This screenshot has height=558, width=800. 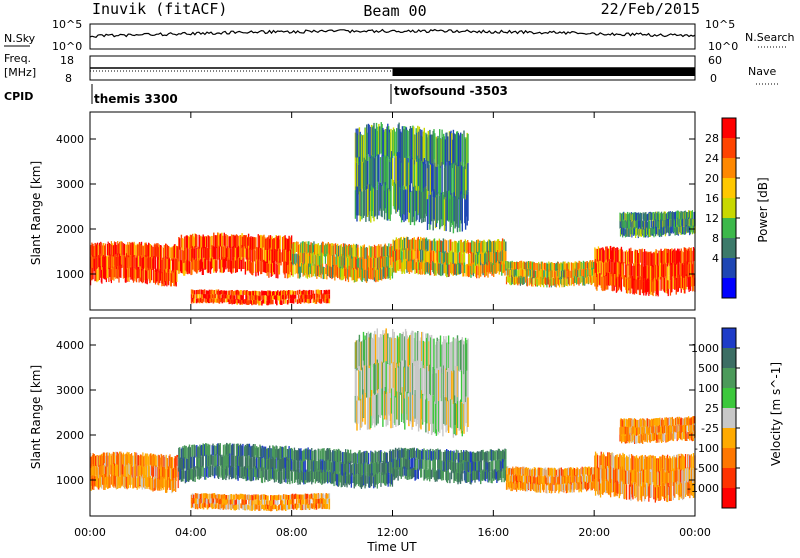 I want to click on freq-top-tick: 18, so click(x=67, y=60).